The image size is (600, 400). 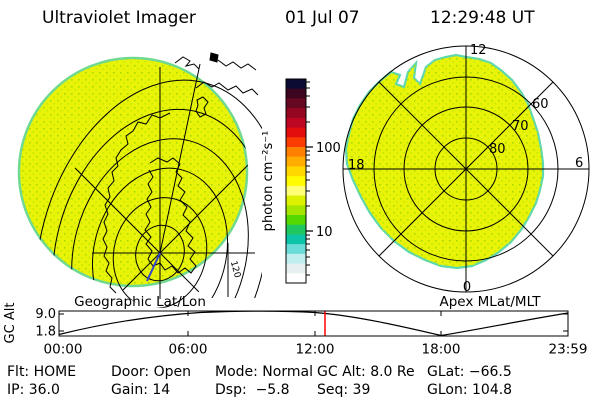 What do you see at coordinates (441, 350) in the screenshot?
I see `xtick-1800: 18:00` at bounding box center [441, 350].